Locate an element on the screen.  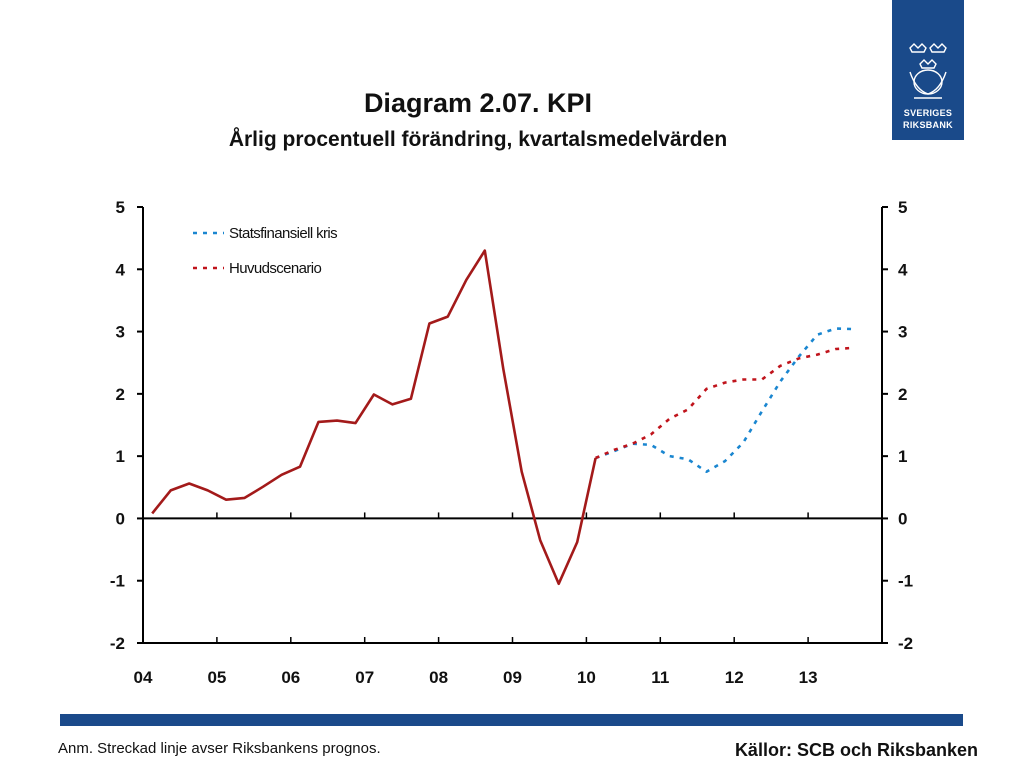
x-tick-label: 04 is located at coordinates (143, 677).